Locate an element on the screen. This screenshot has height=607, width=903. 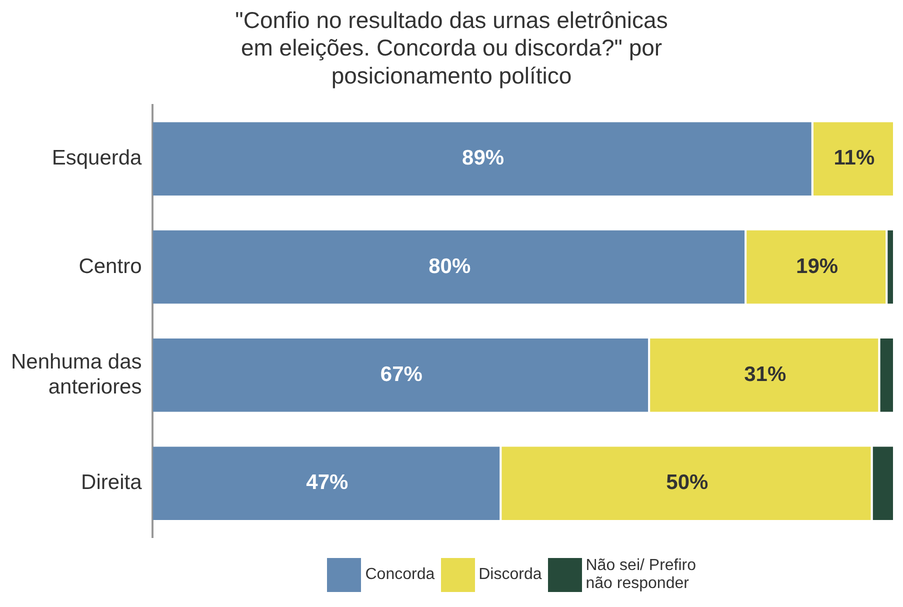
legend-label: Não sei/ Prefiro não responder is located at coordinates (642, 574).